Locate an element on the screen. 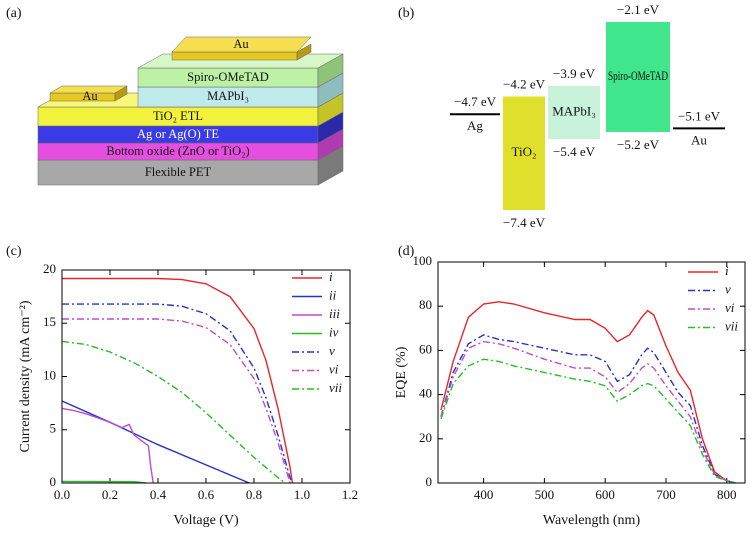 The width and height of the screenshot is (756, 533). layer-label: Ag or Ag(O) TE is located at coordinates (178, 134).